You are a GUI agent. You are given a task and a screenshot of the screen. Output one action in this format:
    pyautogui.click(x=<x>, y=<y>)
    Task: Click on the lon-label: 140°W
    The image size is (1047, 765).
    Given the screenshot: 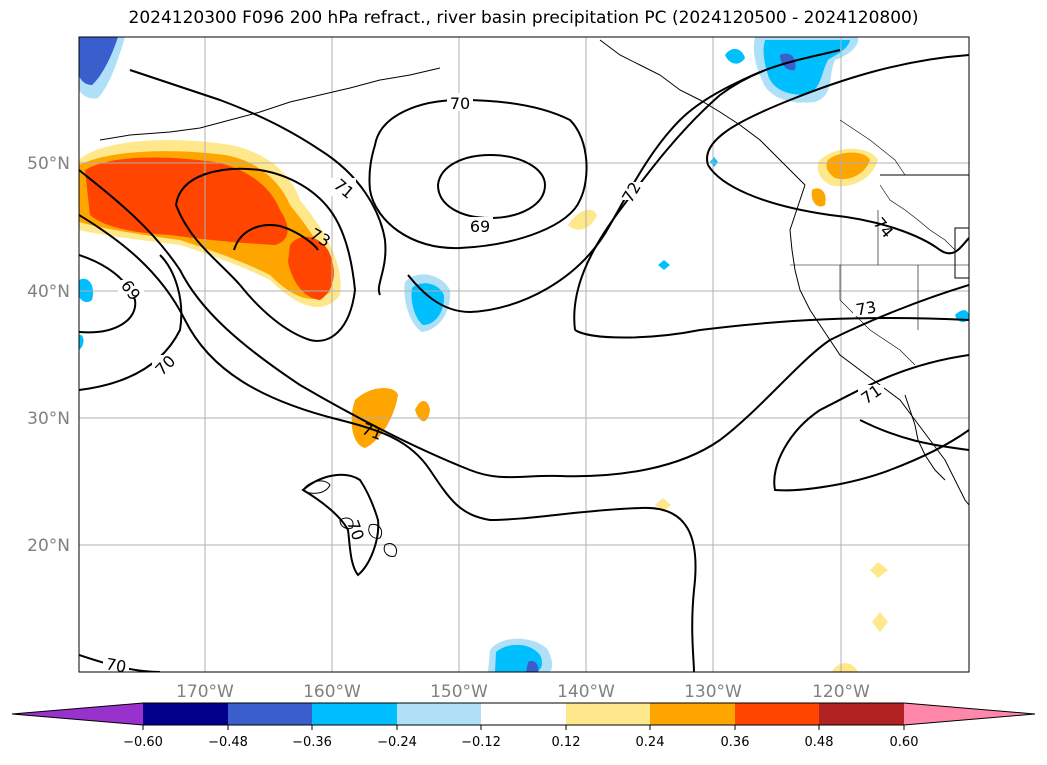 What is the action you would take?
    pyautogui.click(x=586, y=692)
    